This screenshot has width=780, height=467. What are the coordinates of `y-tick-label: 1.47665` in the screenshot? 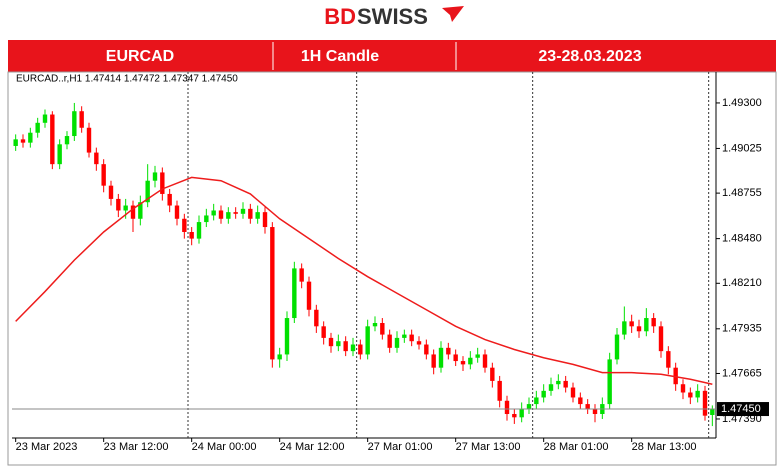 It's located at (742, 373).